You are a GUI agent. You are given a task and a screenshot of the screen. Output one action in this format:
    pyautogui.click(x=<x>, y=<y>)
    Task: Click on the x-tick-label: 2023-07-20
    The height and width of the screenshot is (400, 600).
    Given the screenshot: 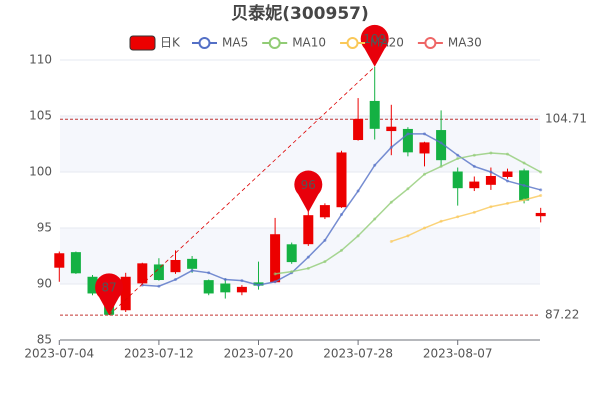 What is the action you would take?
    pyautogui.click(x=259, y=354)
    